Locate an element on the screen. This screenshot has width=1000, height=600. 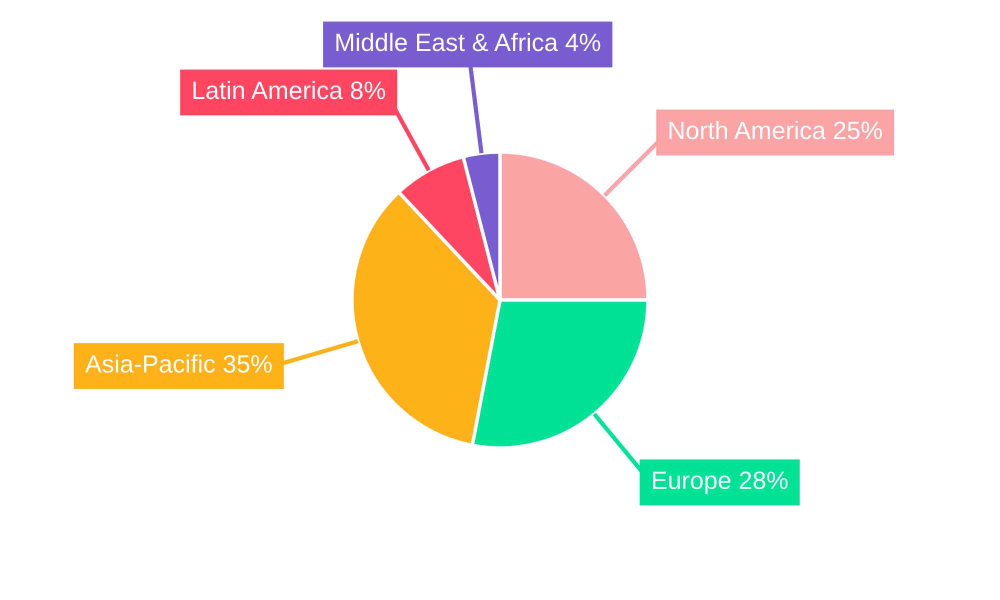
slice-label: Asia-Pacific 35% is located at coordinates (178, 363).